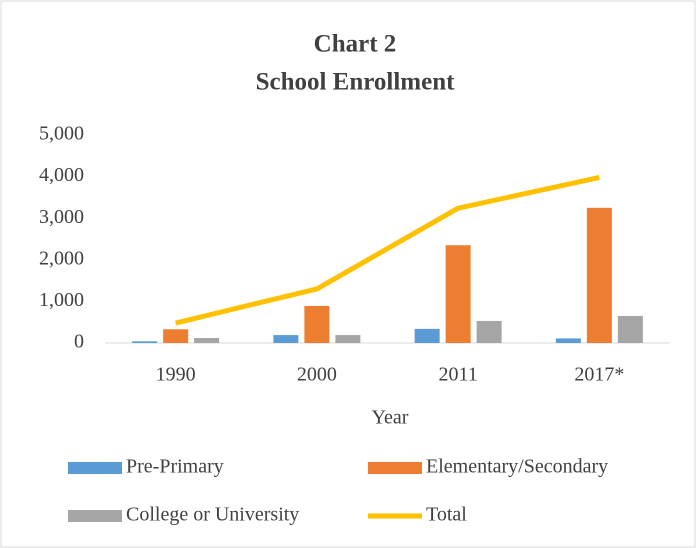 This screenshot has height=548, width=696. Describe the element at coordinates (390, 418) in the screenshot. I see `x-axis-title: Year` at that location.